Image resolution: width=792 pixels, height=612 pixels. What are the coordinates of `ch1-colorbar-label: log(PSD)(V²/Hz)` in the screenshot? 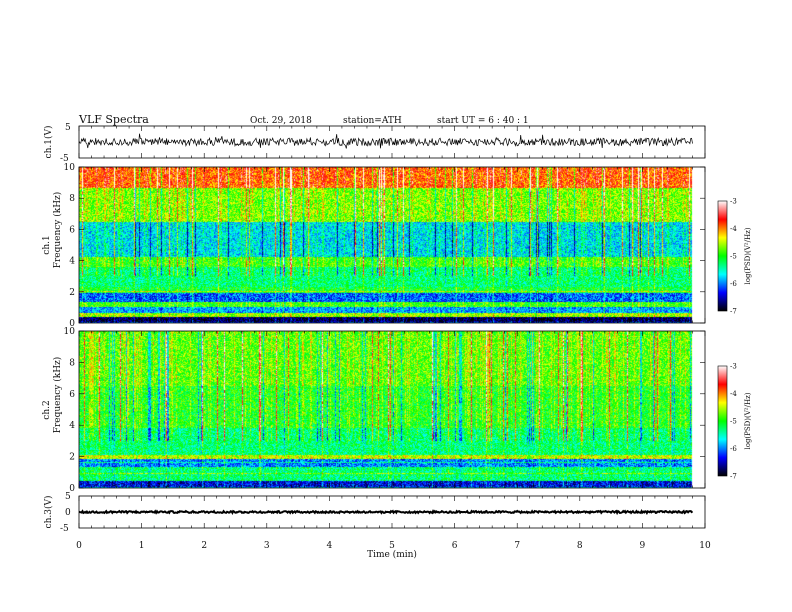 It's located at (748, 255).